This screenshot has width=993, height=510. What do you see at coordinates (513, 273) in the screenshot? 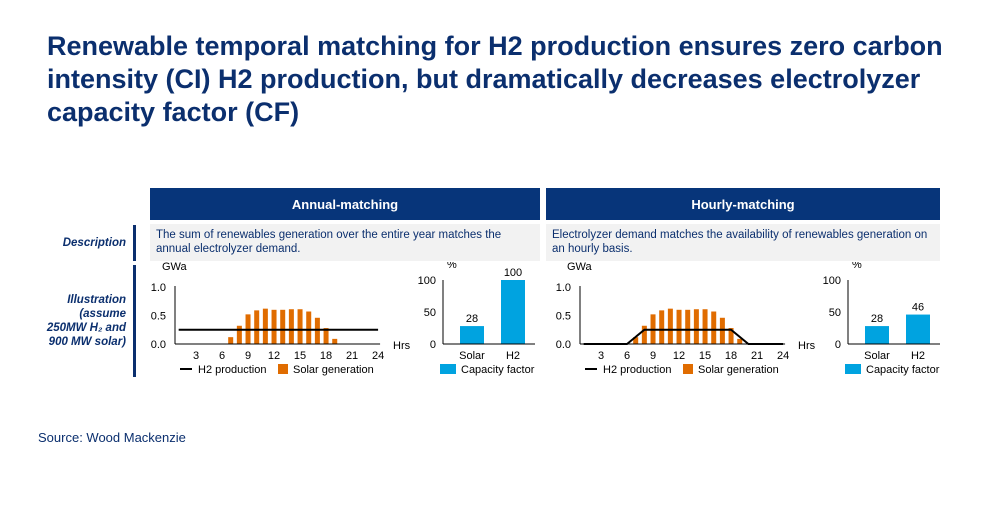
I see `data-label: 100` at bounding box center [513, 273].